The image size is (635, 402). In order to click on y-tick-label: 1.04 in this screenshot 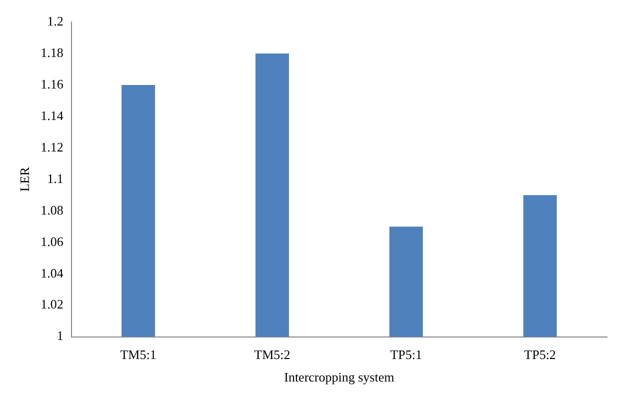, I will do `click(52, 272)`.